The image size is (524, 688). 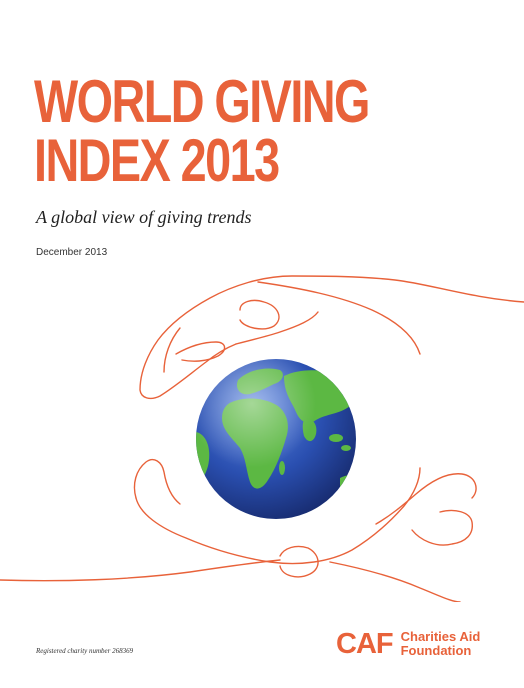 I want to click on caf-logo-name: Charities Aid Foundation, so click(x=441, y=644).